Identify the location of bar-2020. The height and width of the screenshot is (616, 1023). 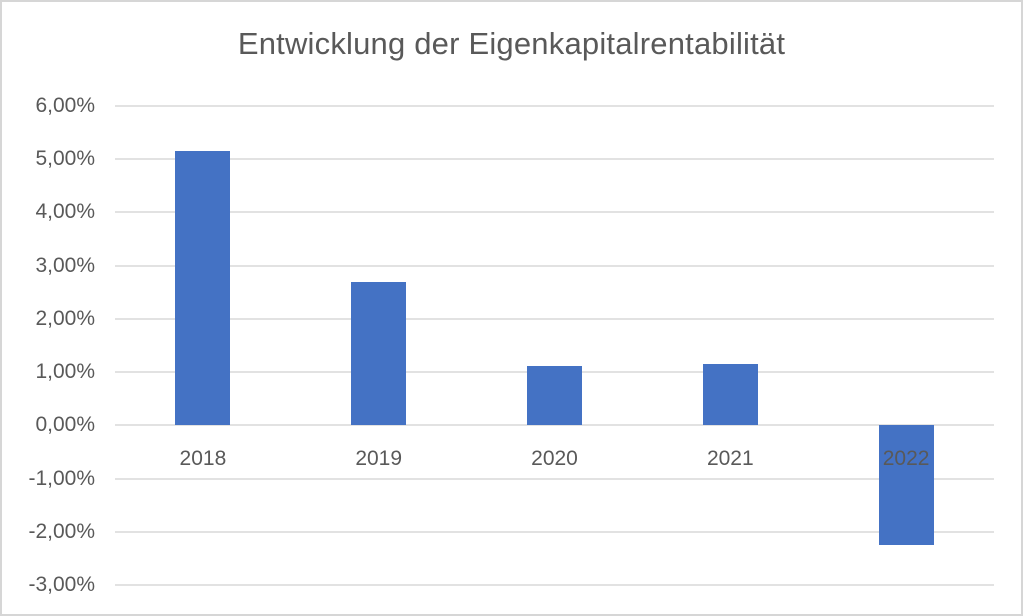
(554, 395).